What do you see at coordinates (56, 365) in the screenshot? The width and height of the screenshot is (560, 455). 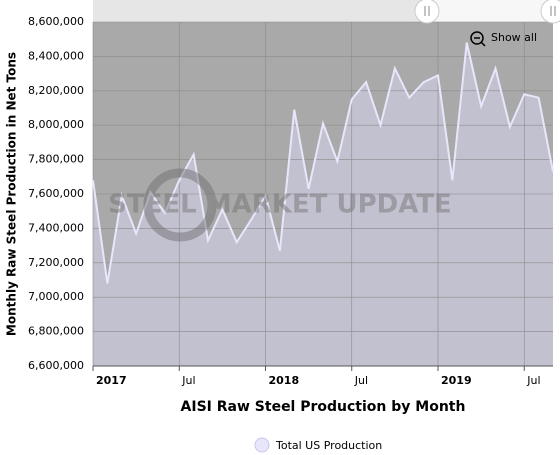 I see `y-tick-label: 6,600,000` at bounding box center [56, 365].